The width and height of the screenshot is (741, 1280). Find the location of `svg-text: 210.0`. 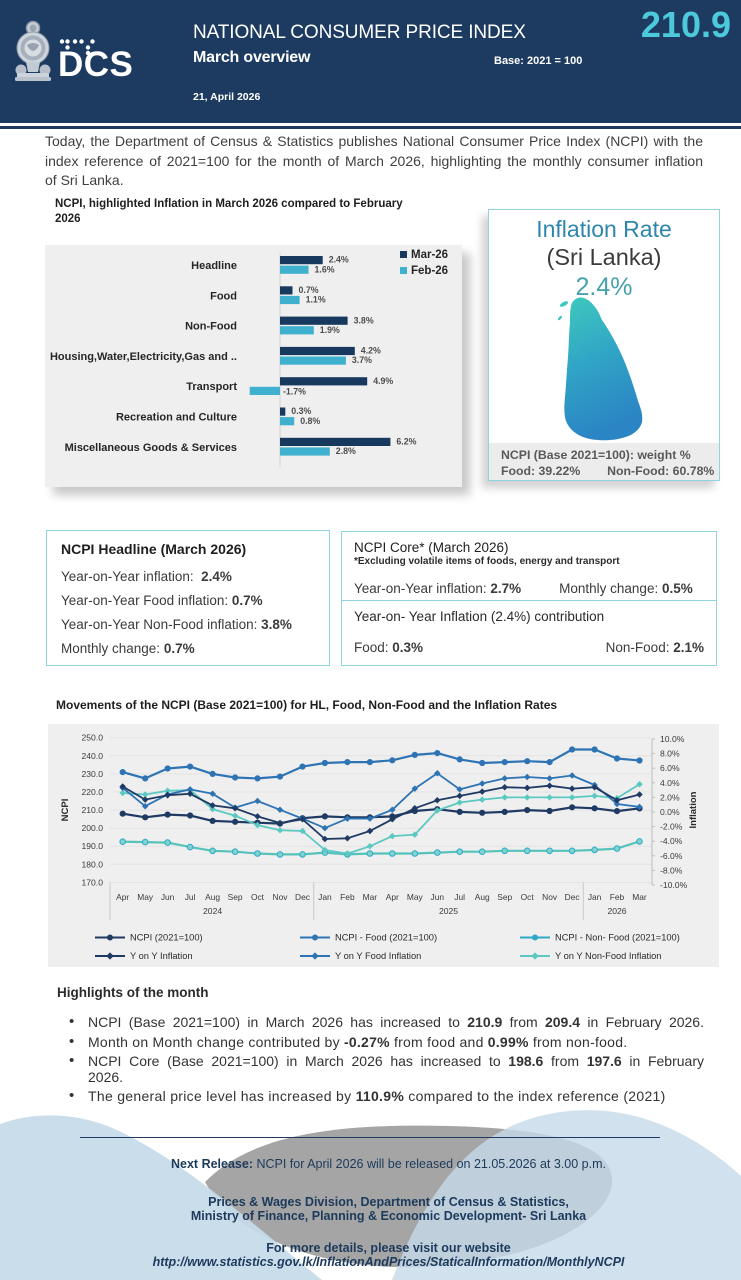

svg-text: 210.0 is located at coordinates (92, 810).